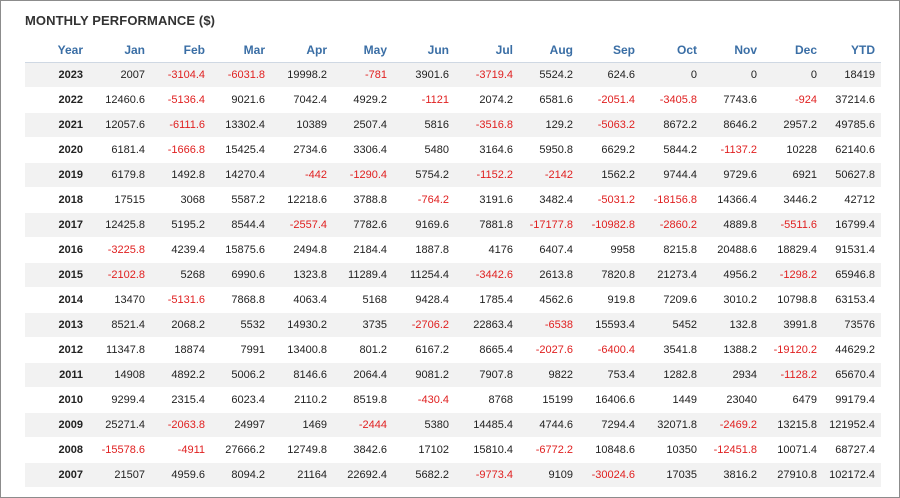 Image resolution: width=900 pixels, height=498 pixels. What do you see at coordinates (363, 475) in the screenshot?
I see `month-value-cell: 22692.4` at bounding box center [363, 475].